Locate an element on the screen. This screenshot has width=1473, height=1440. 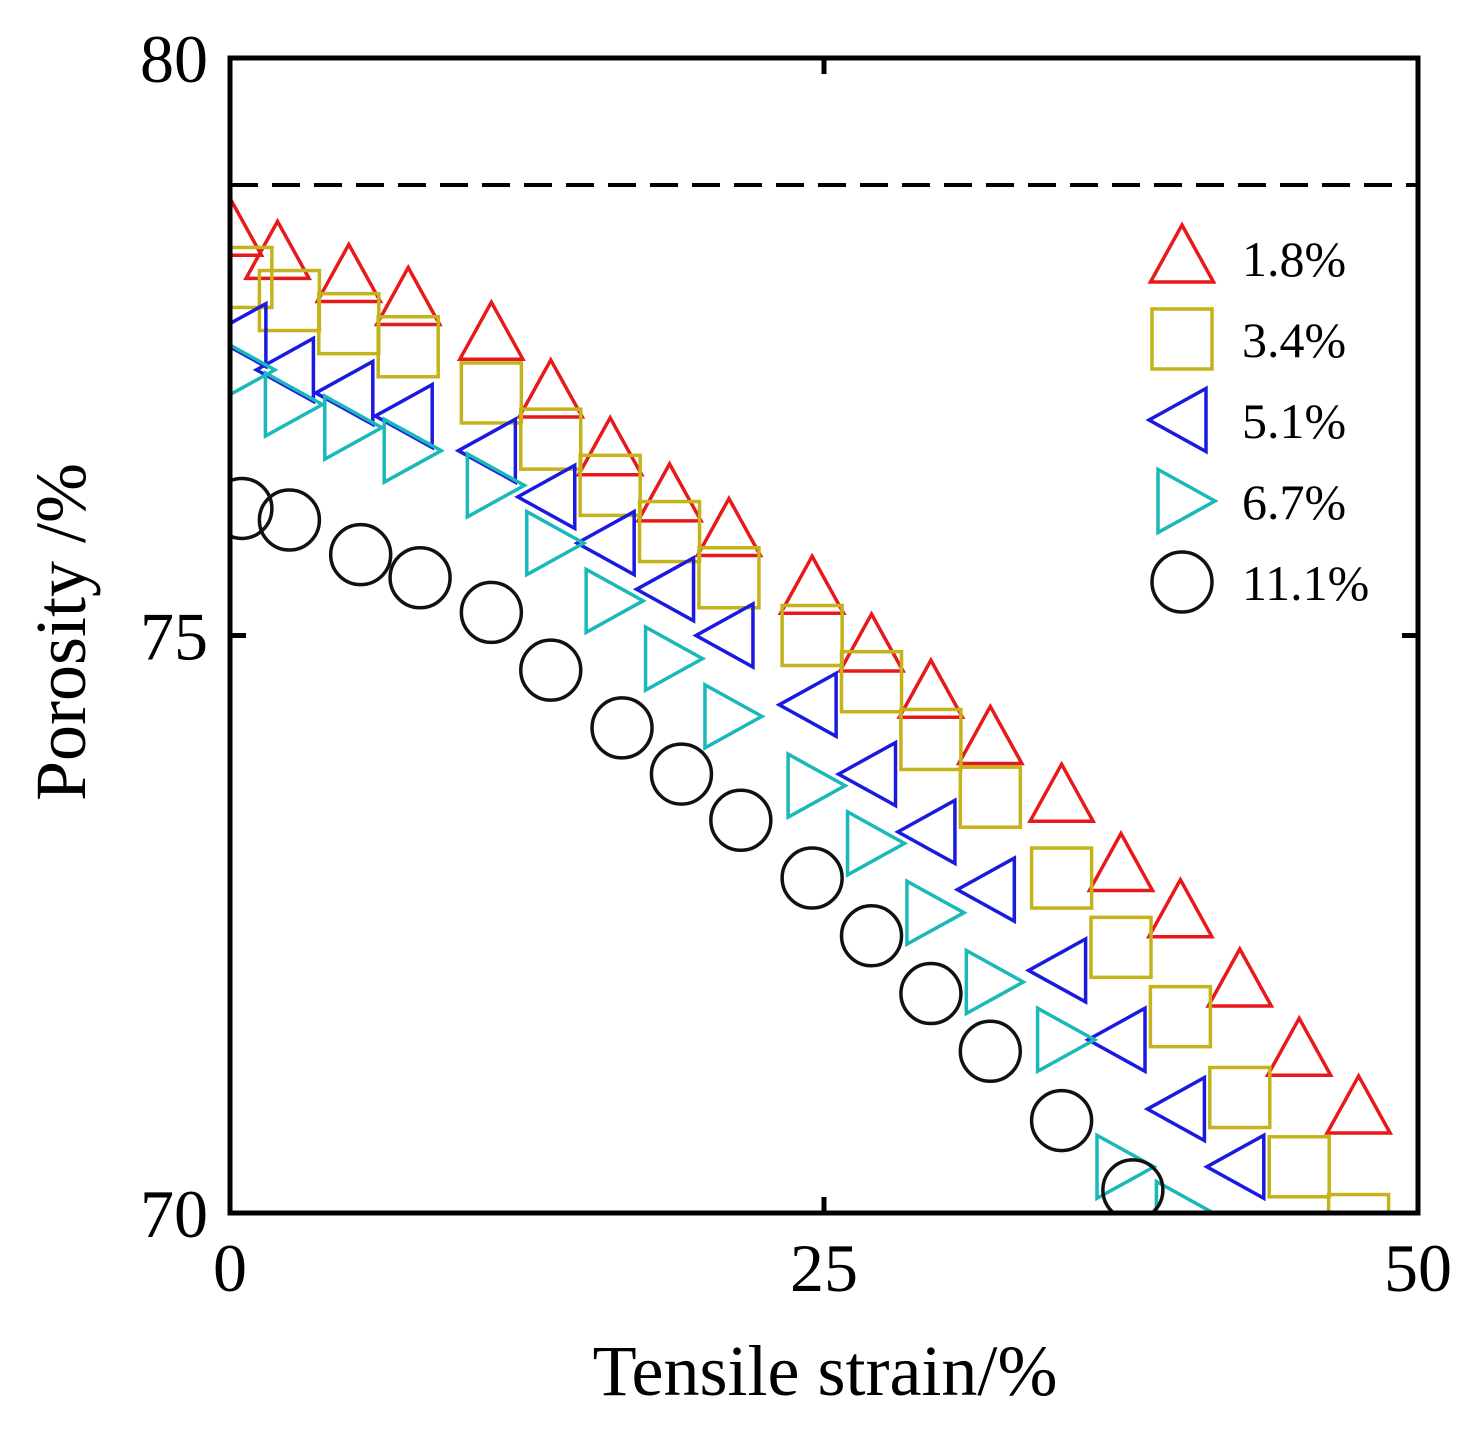
legend-label: 6.7% is located at coordinates (1294, 502).